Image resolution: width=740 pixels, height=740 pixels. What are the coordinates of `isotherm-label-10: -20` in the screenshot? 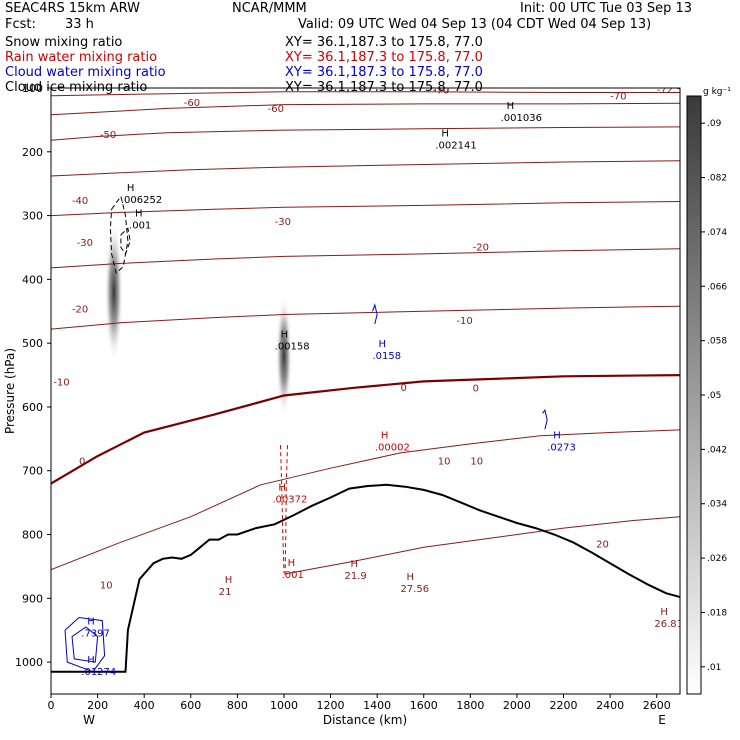 It's located at (481, 248).